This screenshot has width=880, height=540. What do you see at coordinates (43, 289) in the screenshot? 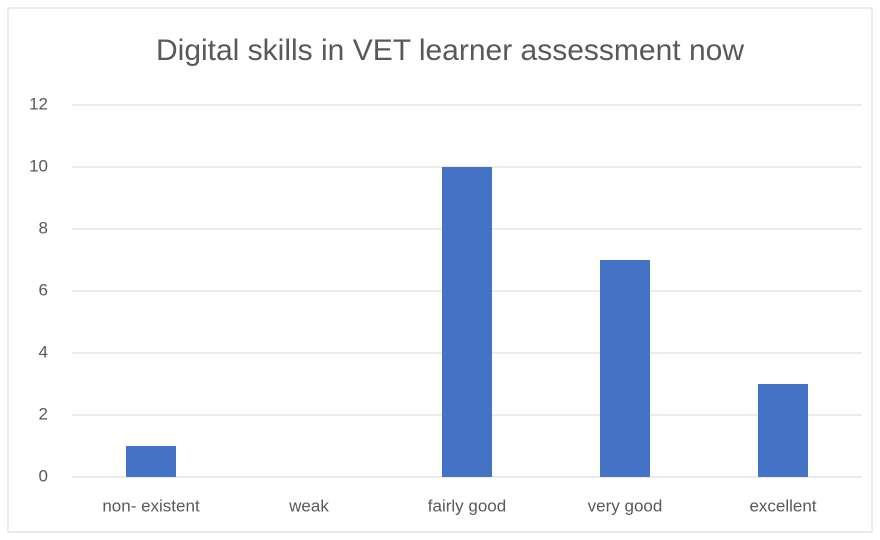
I see `y-tick-label: 6` at bounding box center [43, 289].